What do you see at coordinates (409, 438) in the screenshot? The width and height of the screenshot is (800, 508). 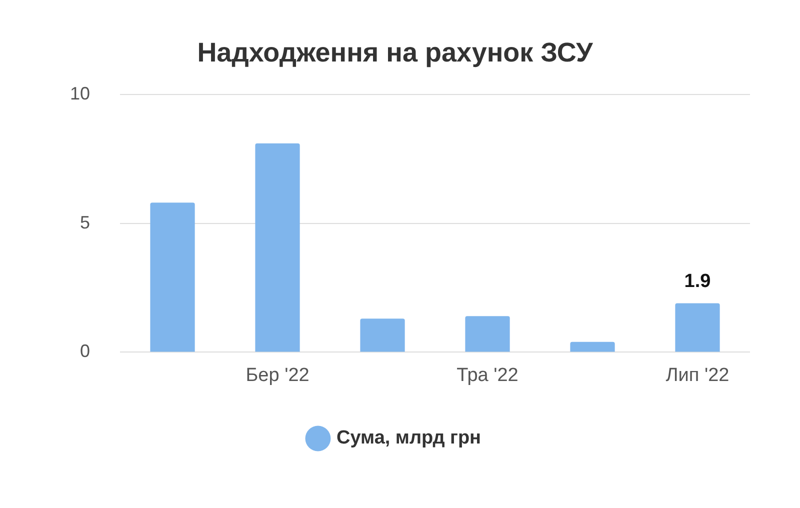 I see `legend-label: Сума, млрд грн` at bounding box center [409, 438].